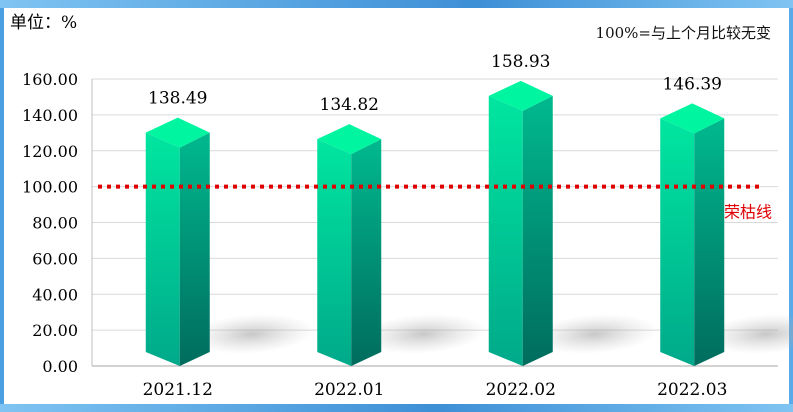 This screenshot has width=793, height=412. Describe the element at coordinates (55, 223) in the screenshot. I see `y-tick-label: 80.00` at that location.